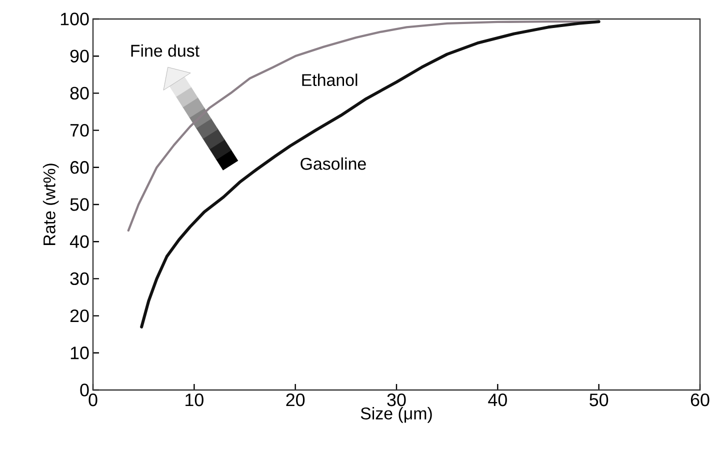 Image resolution: width=713 pixels, height=460 pixels. Describe the element at coordinates (79, 167) in the screenshot. I see `y-tick-label: 60` at that location.